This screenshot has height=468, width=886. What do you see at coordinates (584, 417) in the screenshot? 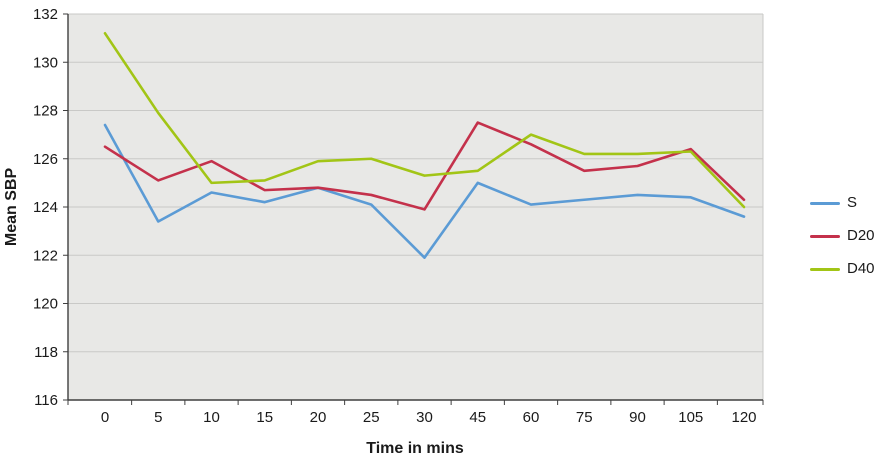
I see `x-tick-label: 75` at bounding box center [584, 417].